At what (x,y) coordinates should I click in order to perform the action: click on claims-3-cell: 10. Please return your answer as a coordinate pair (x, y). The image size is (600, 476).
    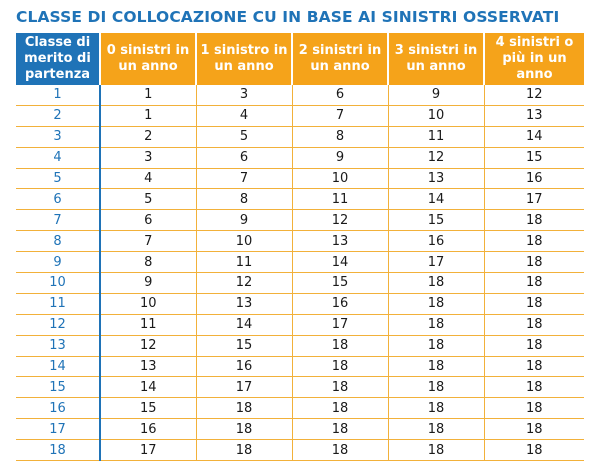
    Looking at the image, I should click on (436, 116).